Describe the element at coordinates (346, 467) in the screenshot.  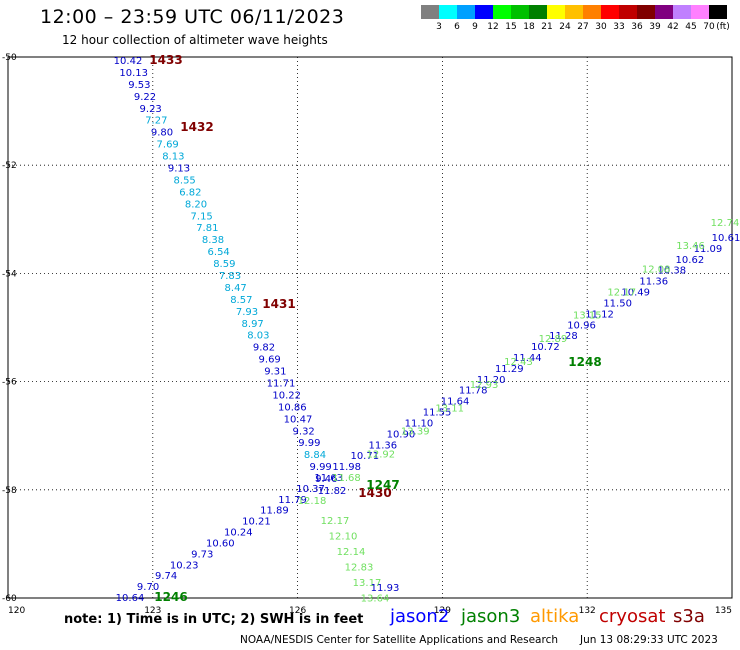
I see `wave-height-label: 11.98` at that location.